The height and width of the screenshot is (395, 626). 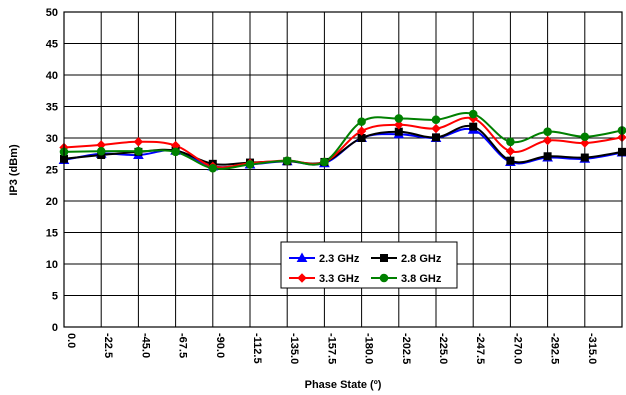 I want to click on series-line-3-3-ghz, so click(x=343, y=142).